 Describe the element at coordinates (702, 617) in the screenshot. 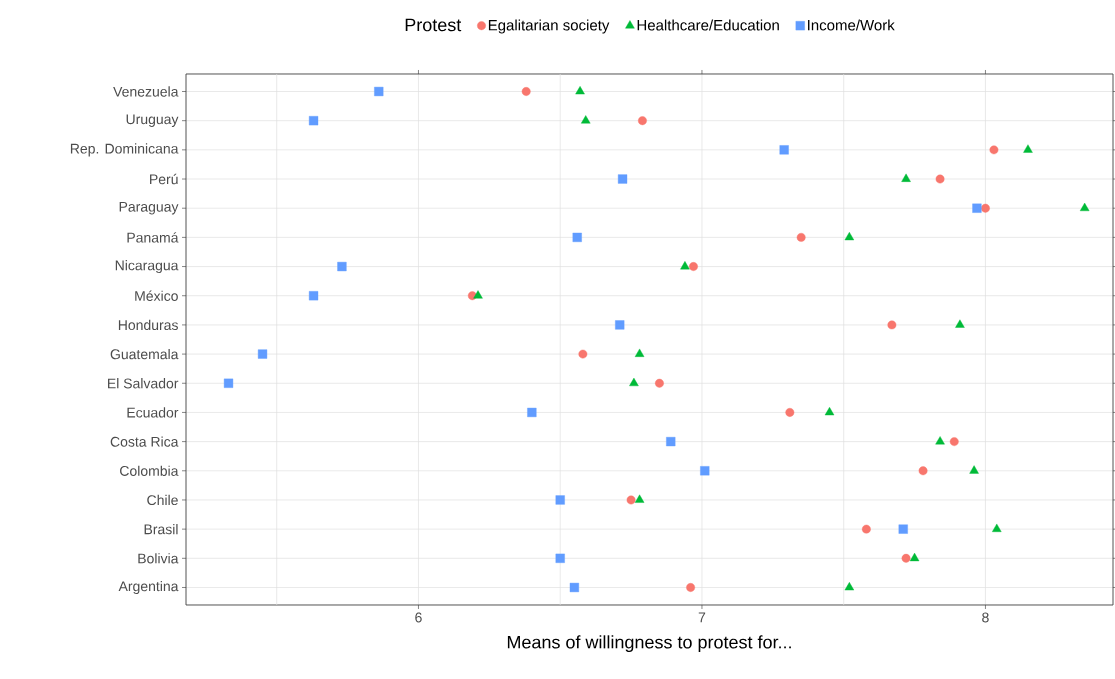

I see `x-tick-label: 7` at that location.